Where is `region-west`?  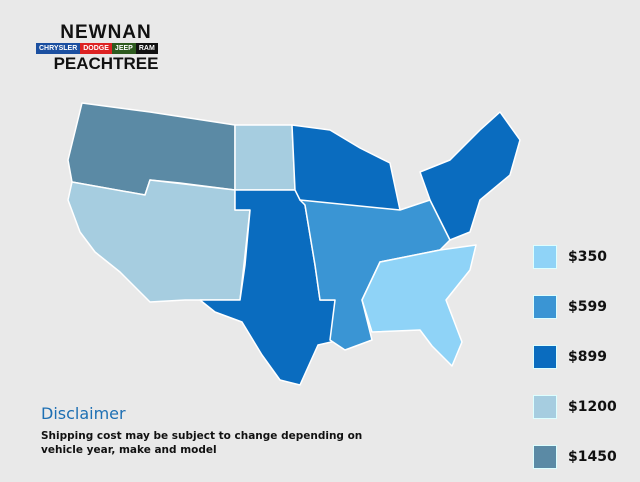 region-west is located at coordinates (159, 241).